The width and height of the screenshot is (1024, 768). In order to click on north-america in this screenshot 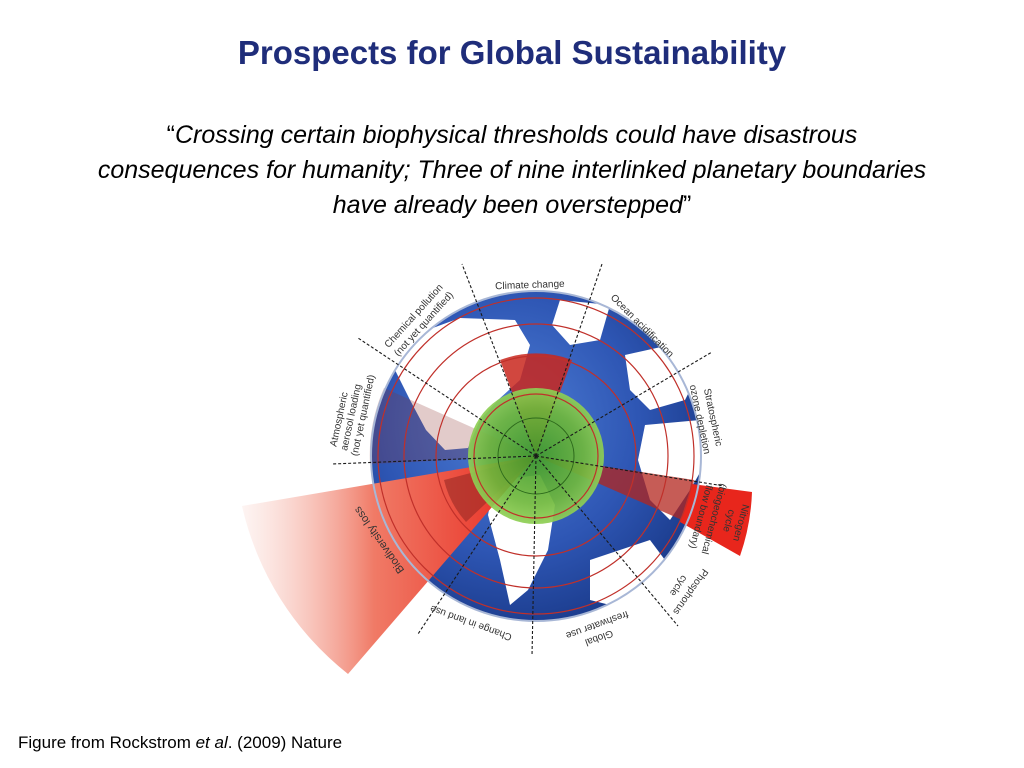, I will do `click(462, 384)`.